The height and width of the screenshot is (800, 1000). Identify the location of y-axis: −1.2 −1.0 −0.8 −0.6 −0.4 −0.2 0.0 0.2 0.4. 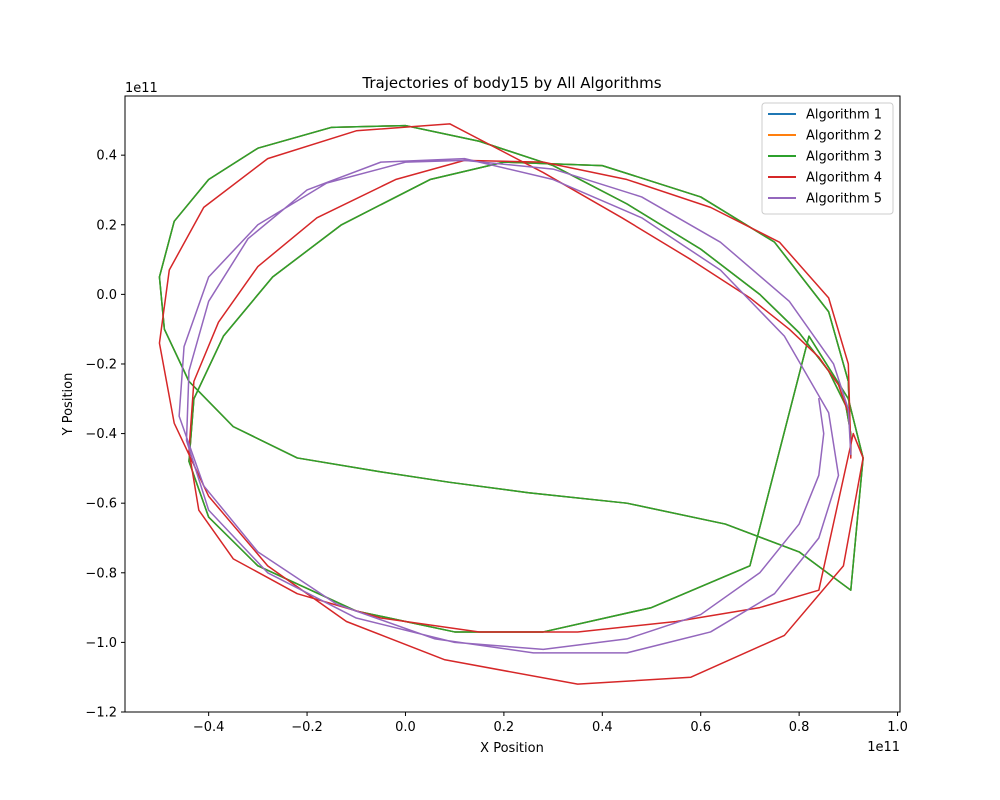
(105, 435).